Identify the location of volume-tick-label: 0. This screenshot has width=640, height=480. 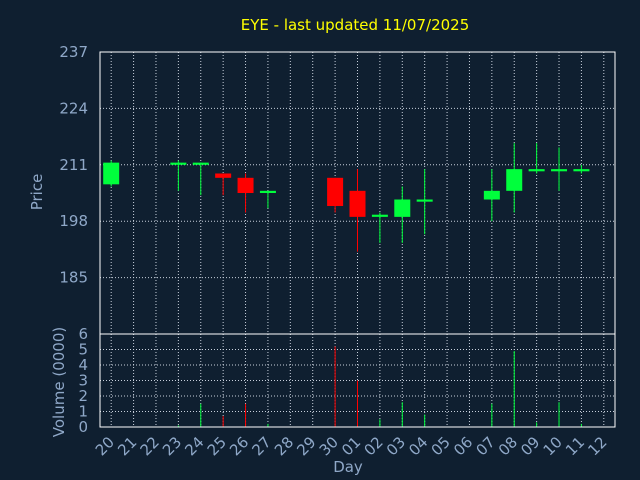
(83, 427).